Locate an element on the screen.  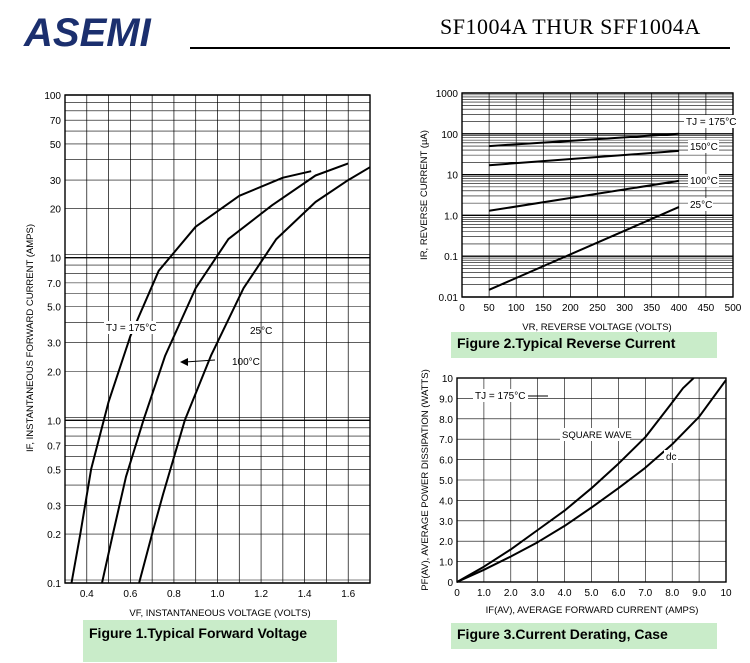
figure-1-caption: Figure 1.Typical Forward Voltage is located at coordinates (210, 641).